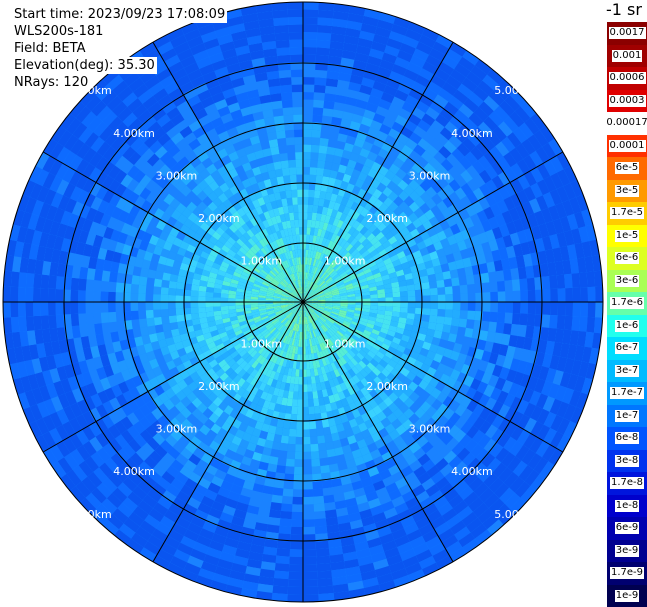 The image size is (647, 607). What do you see at coordinates (50, 48) in the screenshot?
I see `field-name: Field: BETA` at bounding box center [50, 48].